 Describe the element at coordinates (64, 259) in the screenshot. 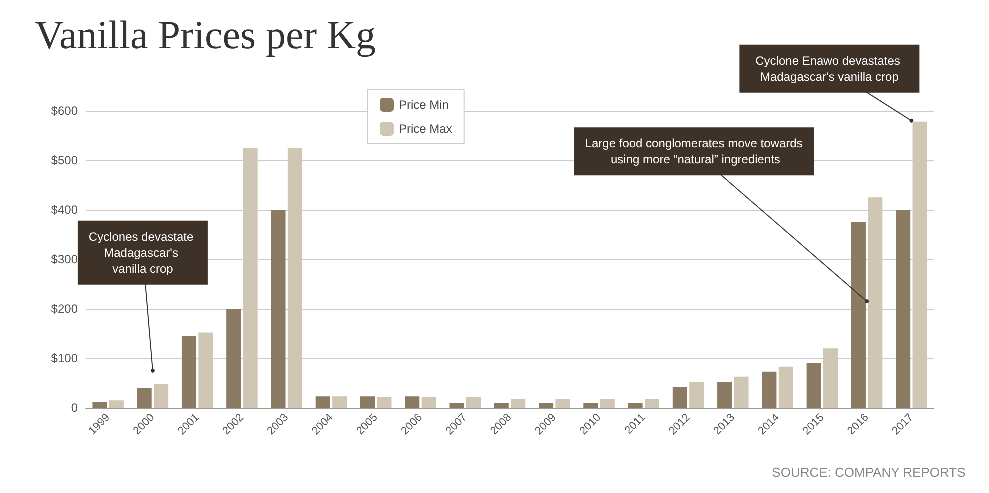

I see `y-tick-label: $300` at that location.